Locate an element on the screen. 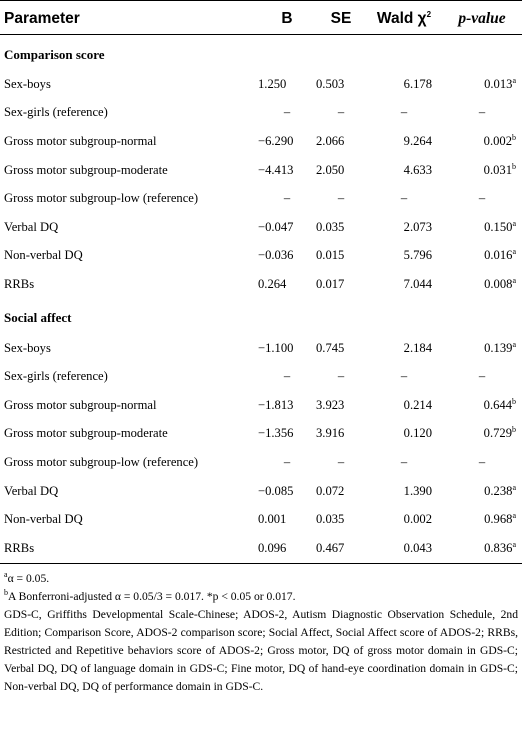 The height and width of the screenshot is (747, 522). row-wald-value: 5.796 is located at coordinates (417, 255).